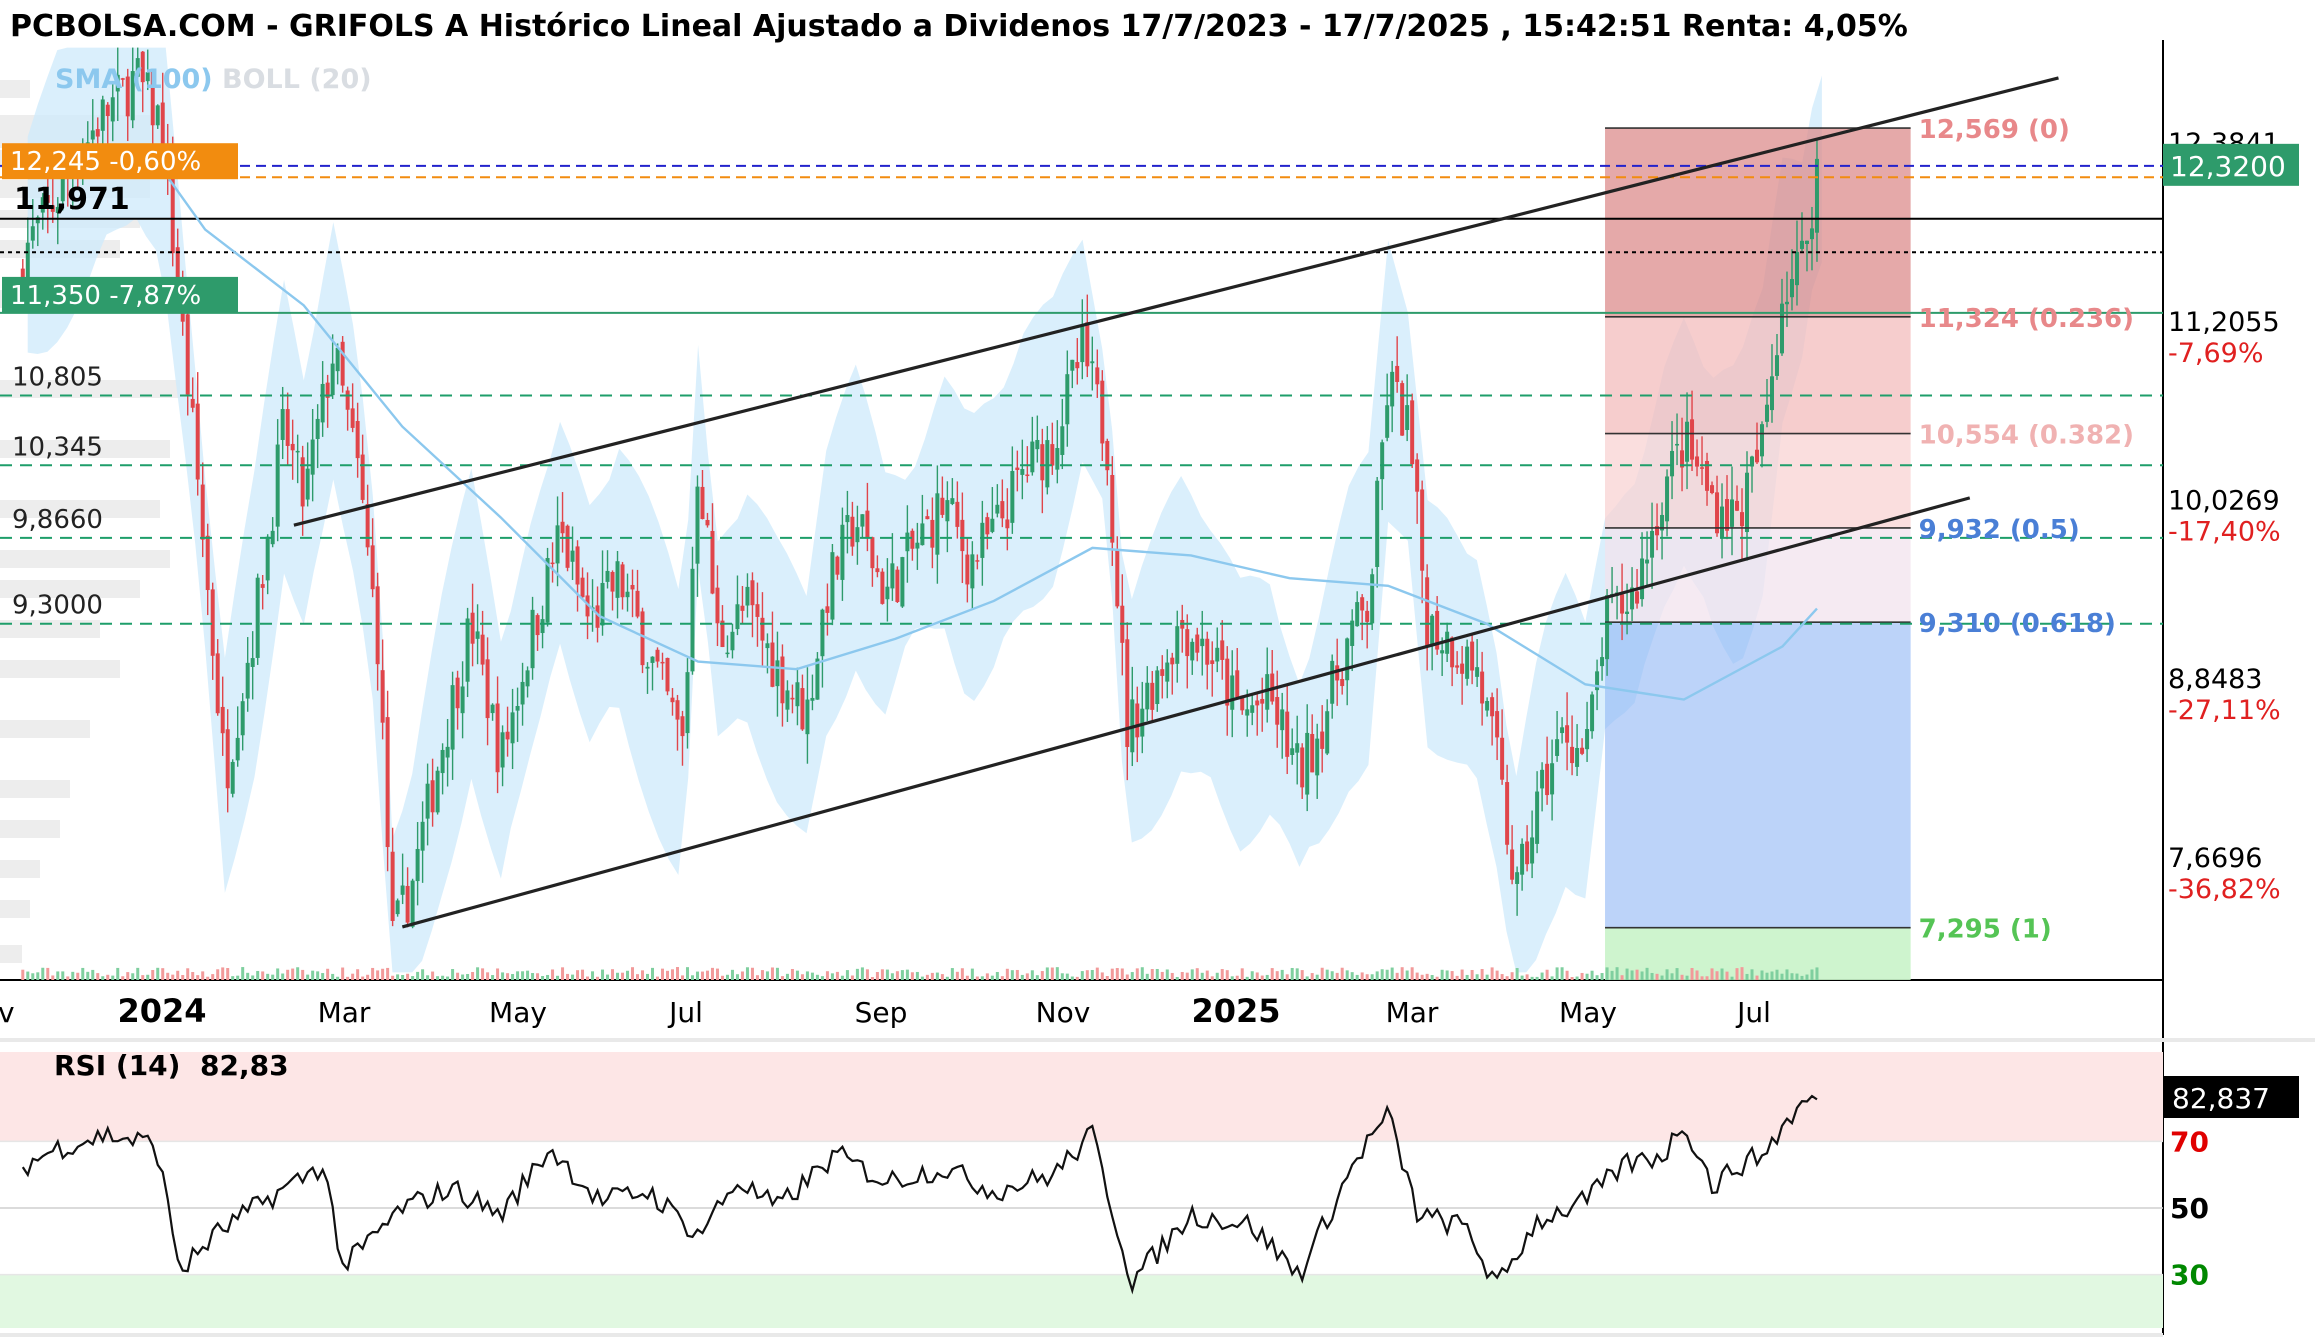 Image resolution: width=2315 pixels, height=1340 pixels. I want to click on right-axis-tick-label: 11,2055, so click(2224, 322).